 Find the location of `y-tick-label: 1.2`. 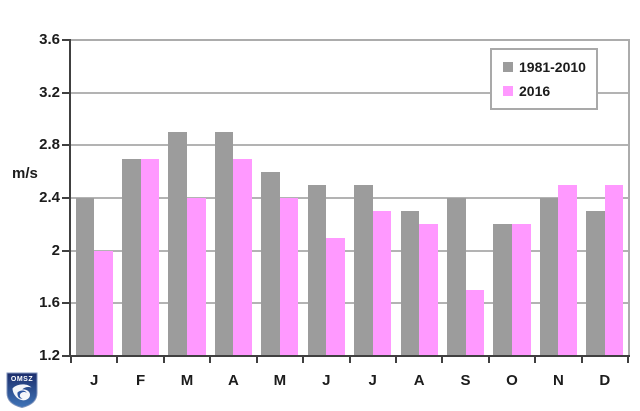

y-tick-label: 1.2 is located at coordinates (49, 355).